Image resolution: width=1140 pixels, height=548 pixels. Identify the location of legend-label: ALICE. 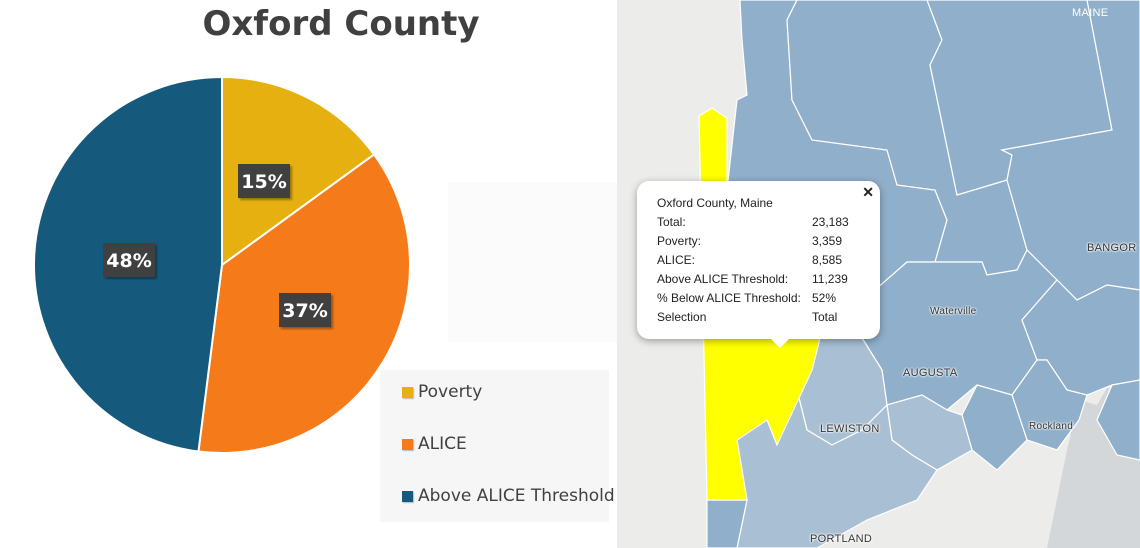
(442, 444).